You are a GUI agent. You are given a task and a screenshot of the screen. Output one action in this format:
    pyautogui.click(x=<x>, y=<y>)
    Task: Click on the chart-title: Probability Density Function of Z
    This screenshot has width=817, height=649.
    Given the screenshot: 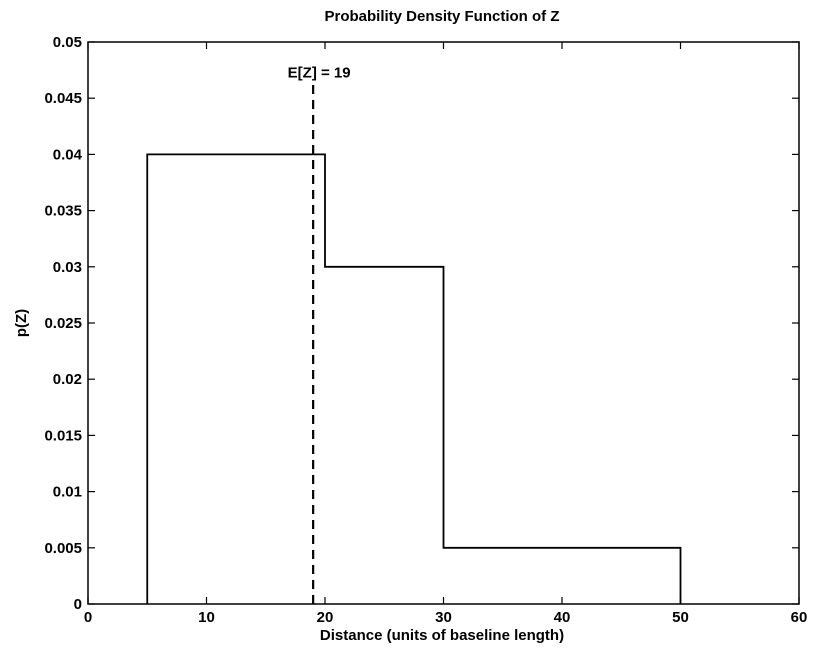 What is the action you would take?
    pyautogui.click(x=441, y=16)
    